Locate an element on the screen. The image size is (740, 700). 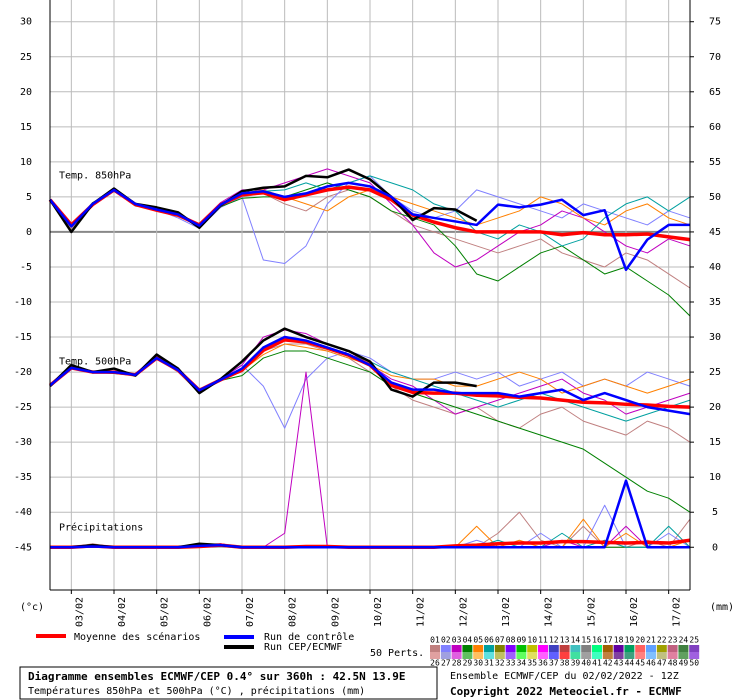
y2-tick-label: 55 is located at coordinates (715, 162).